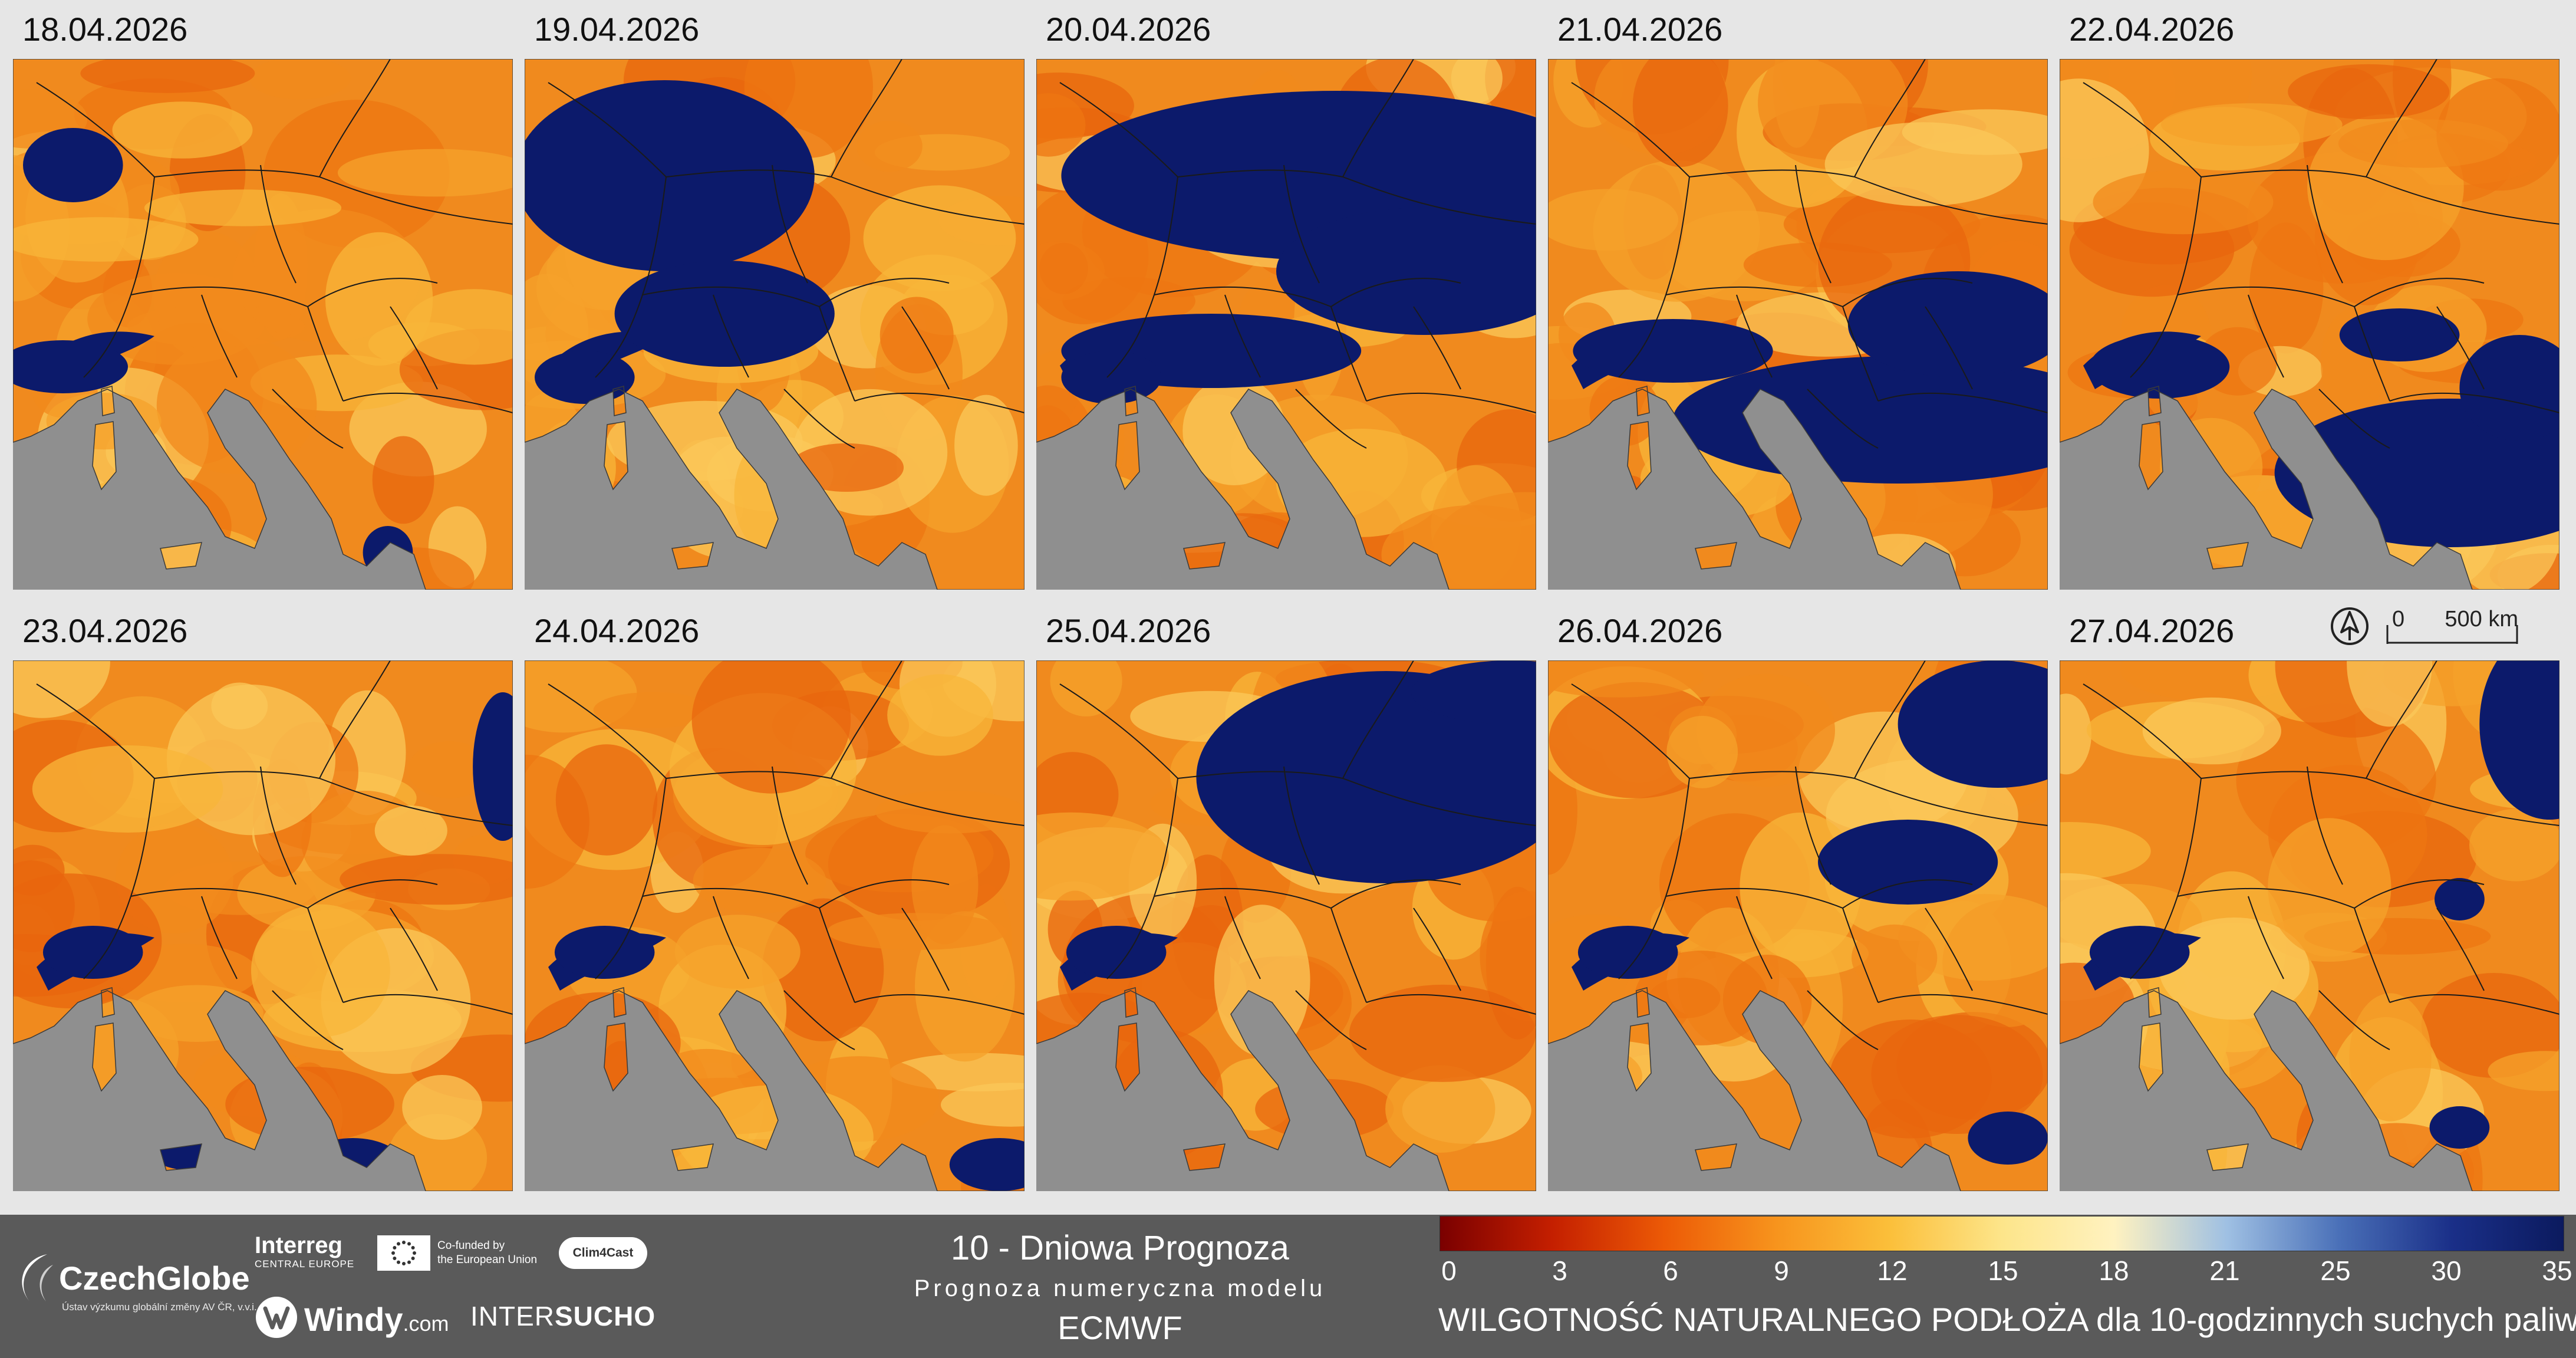  Describe the element at coordinates (1120, 1248) in the screenshot. I see `forecast-title: 10 - Dniowa Prognoza` at that location.